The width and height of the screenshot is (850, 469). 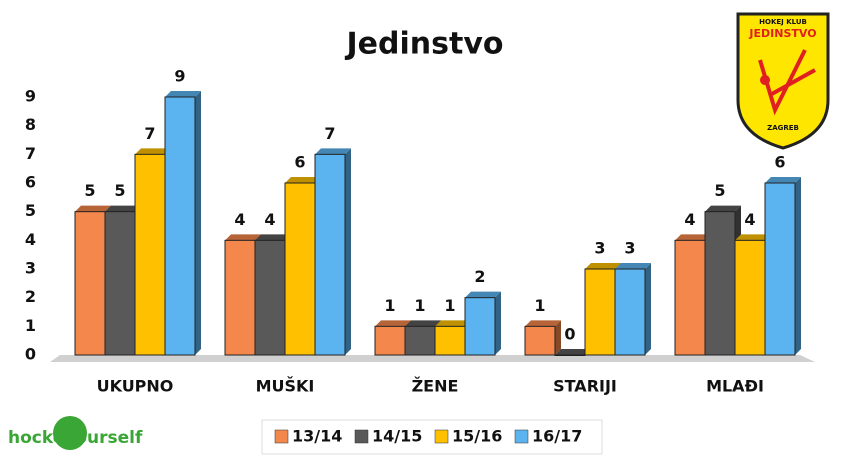 I want to click on floor, so click(x=432, y=358).